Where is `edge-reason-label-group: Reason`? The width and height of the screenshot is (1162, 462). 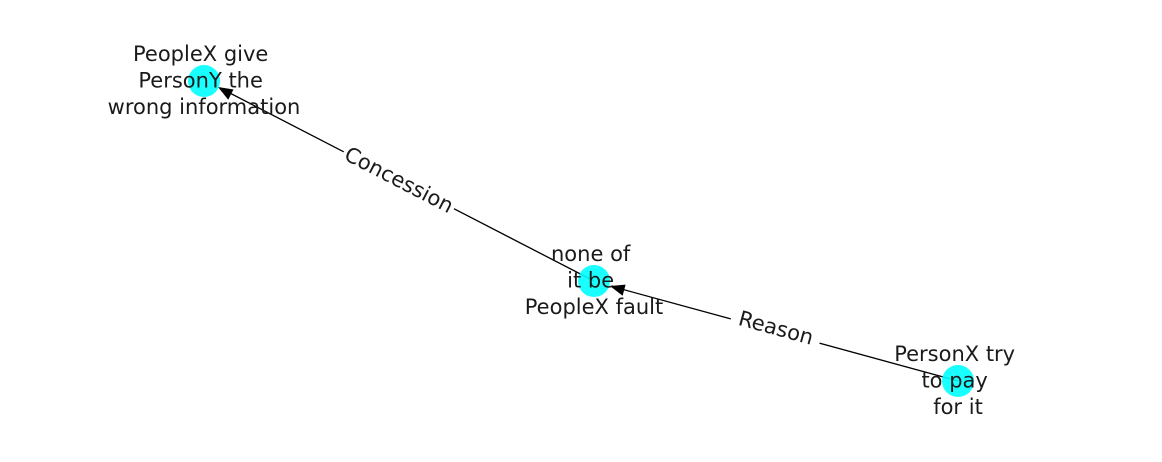 edge-reason-label-group: Reason is located at coordinates (776, 328).